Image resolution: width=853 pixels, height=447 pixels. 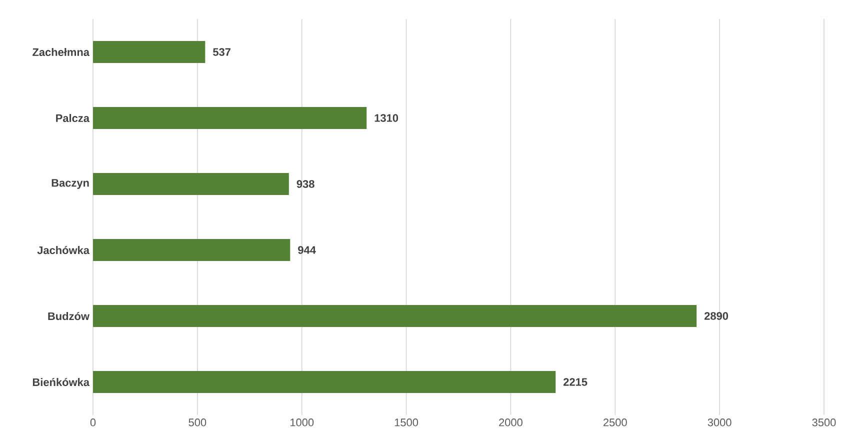 What do you see at coordinates (197, 422) in the screenshot?
I see `x-tick-label: 500` at bounding box center [197, 422].